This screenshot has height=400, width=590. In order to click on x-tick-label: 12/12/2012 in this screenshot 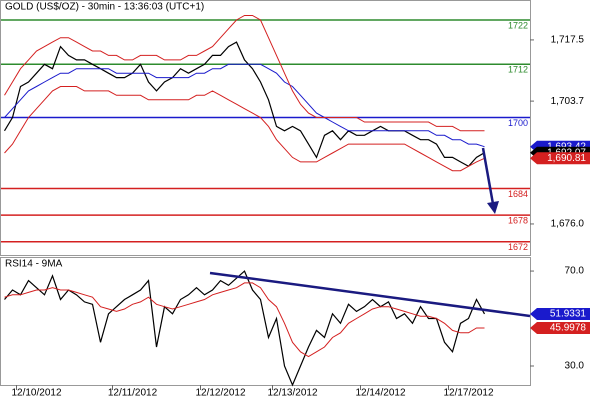, I will do `click(220, 393)`.